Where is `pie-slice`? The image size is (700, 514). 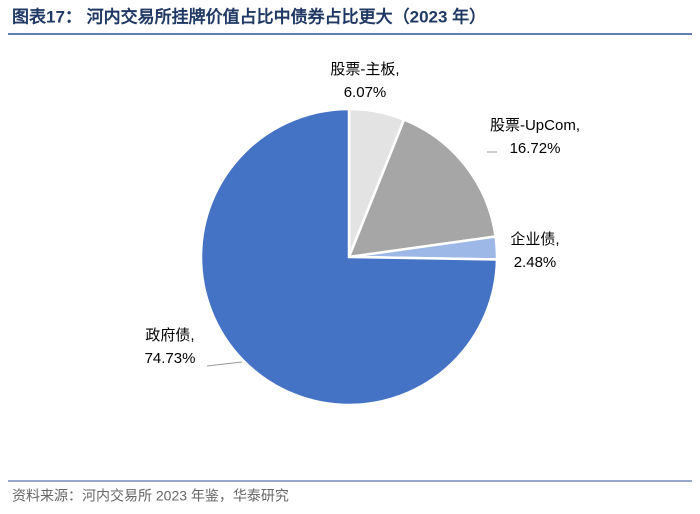 pie-slice is located at coordinates (422, 188).